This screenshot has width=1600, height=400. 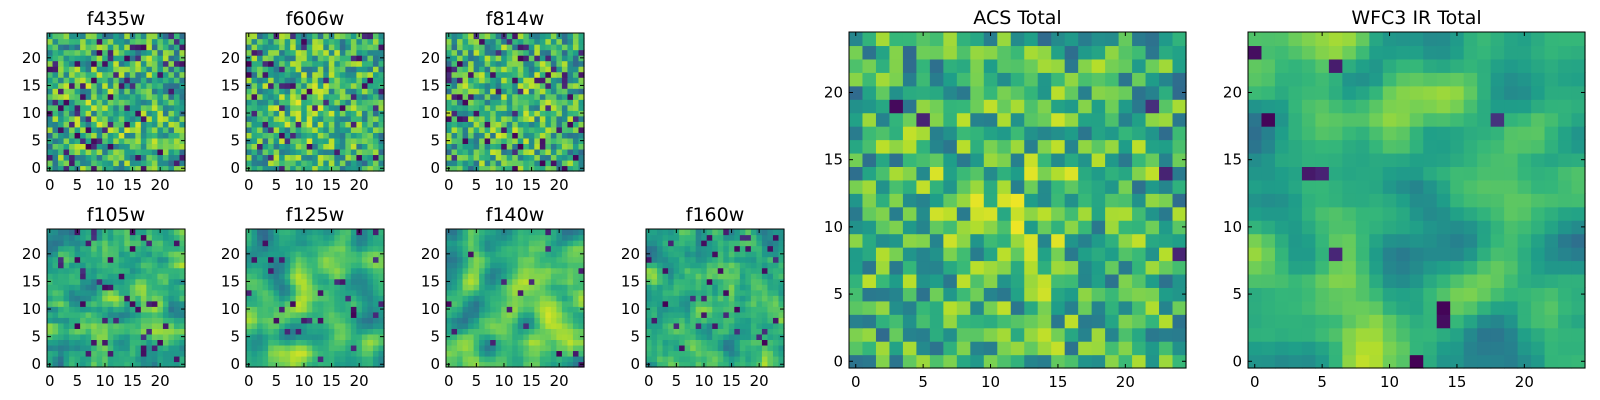 What do you see at coordinates (78, 185) in the screenshot?
I see `x-tick-label: 5` at bounding box center [78, 185].